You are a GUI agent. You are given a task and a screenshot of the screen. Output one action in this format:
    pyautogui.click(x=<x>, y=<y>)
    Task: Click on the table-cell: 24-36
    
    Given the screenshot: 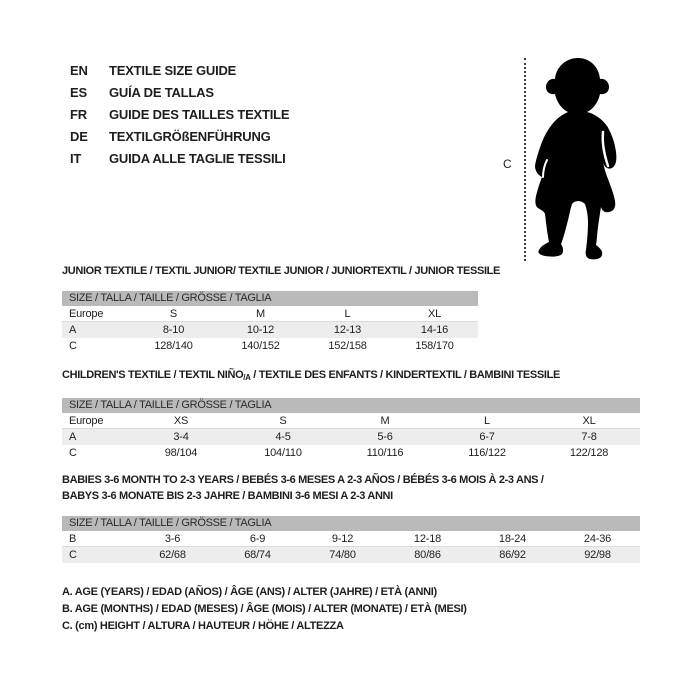 What is the action you would take?
    pyautogui.click(x=597, y=539)
    